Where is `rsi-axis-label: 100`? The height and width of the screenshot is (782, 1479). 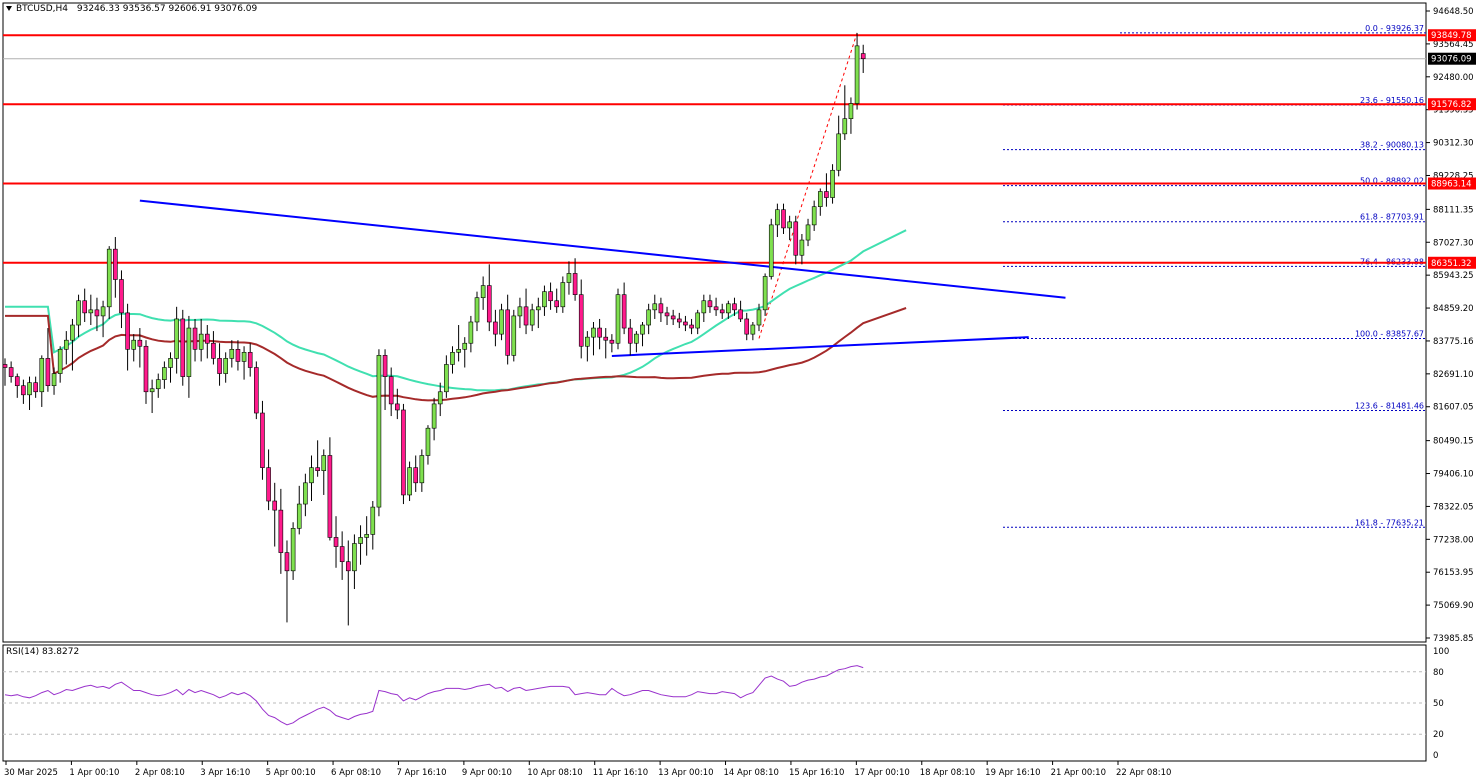
rsi-axis-label: 100 is located at coordinates (1441, 652).